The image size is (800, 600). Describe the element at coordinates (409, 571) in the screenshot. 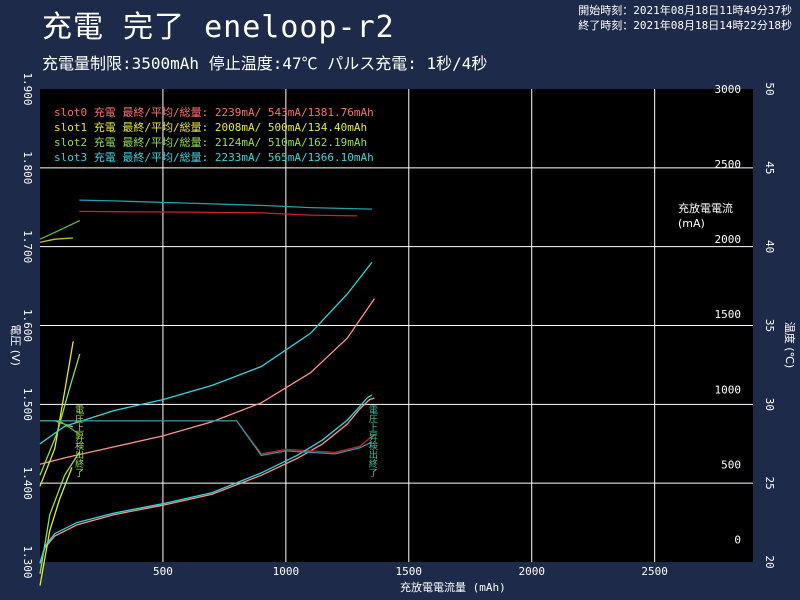

I see `x-tick-label-2: 1500` at that location.